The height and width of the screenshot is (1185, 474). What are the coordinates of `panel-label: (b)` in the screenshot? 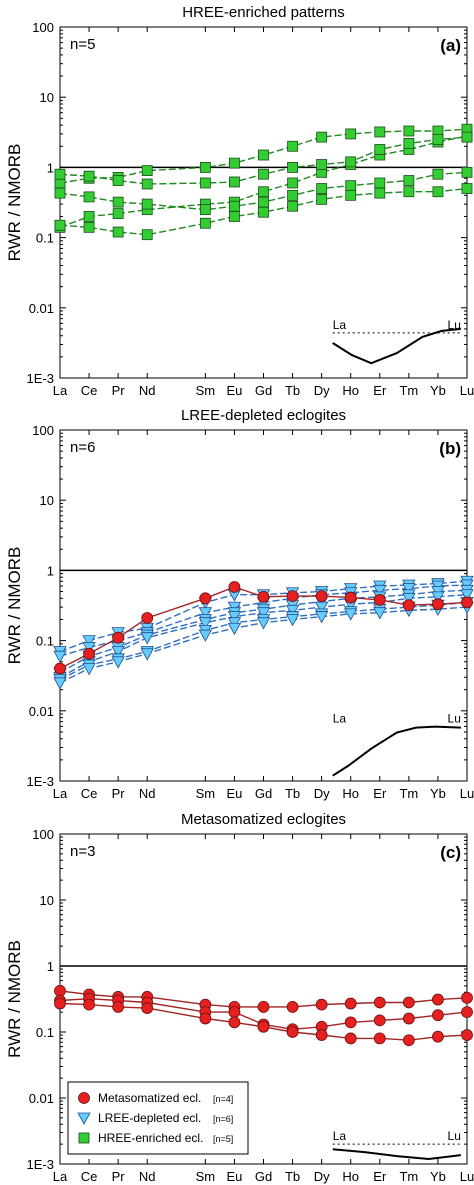 It's located at (450, 448).